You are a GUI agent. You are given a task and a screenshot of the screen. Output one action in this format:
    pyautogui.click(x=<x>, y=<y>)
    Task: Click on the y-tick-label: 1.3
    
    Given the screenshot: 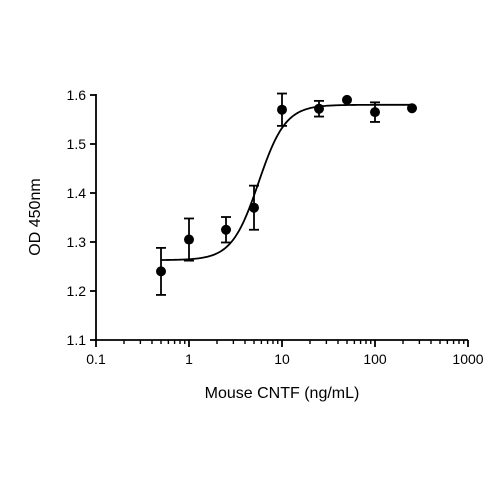 What is the action you would take?
    pyautogui.click(x=77, y=242)
    